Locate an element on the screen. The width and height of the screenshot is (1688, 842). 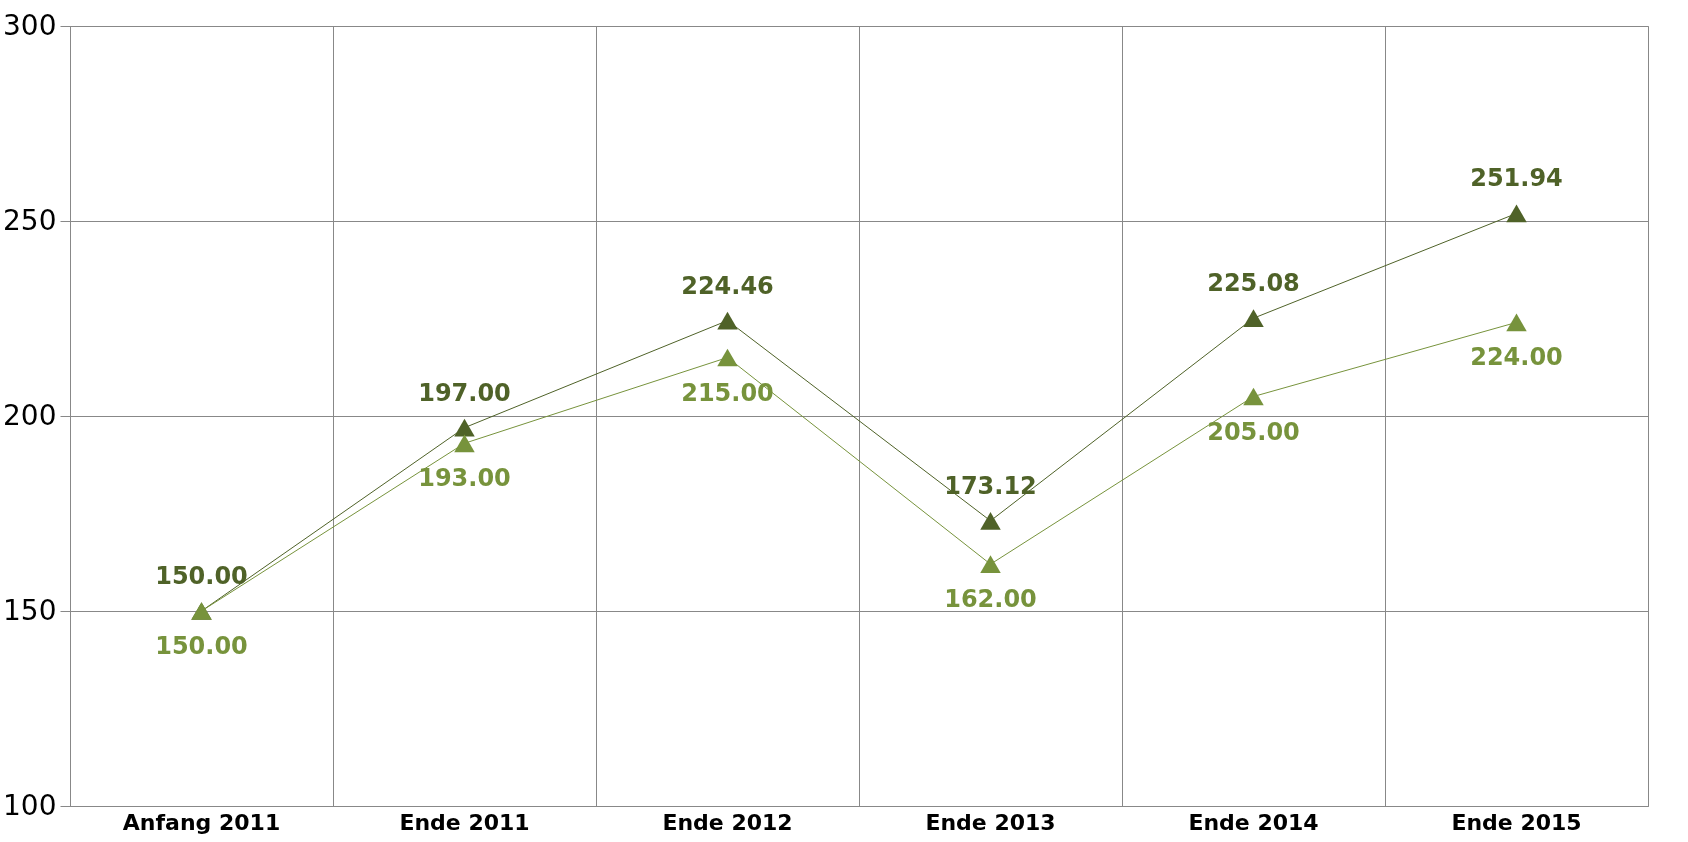
y-tick-label: 300 is located at coordinates (30, 25).